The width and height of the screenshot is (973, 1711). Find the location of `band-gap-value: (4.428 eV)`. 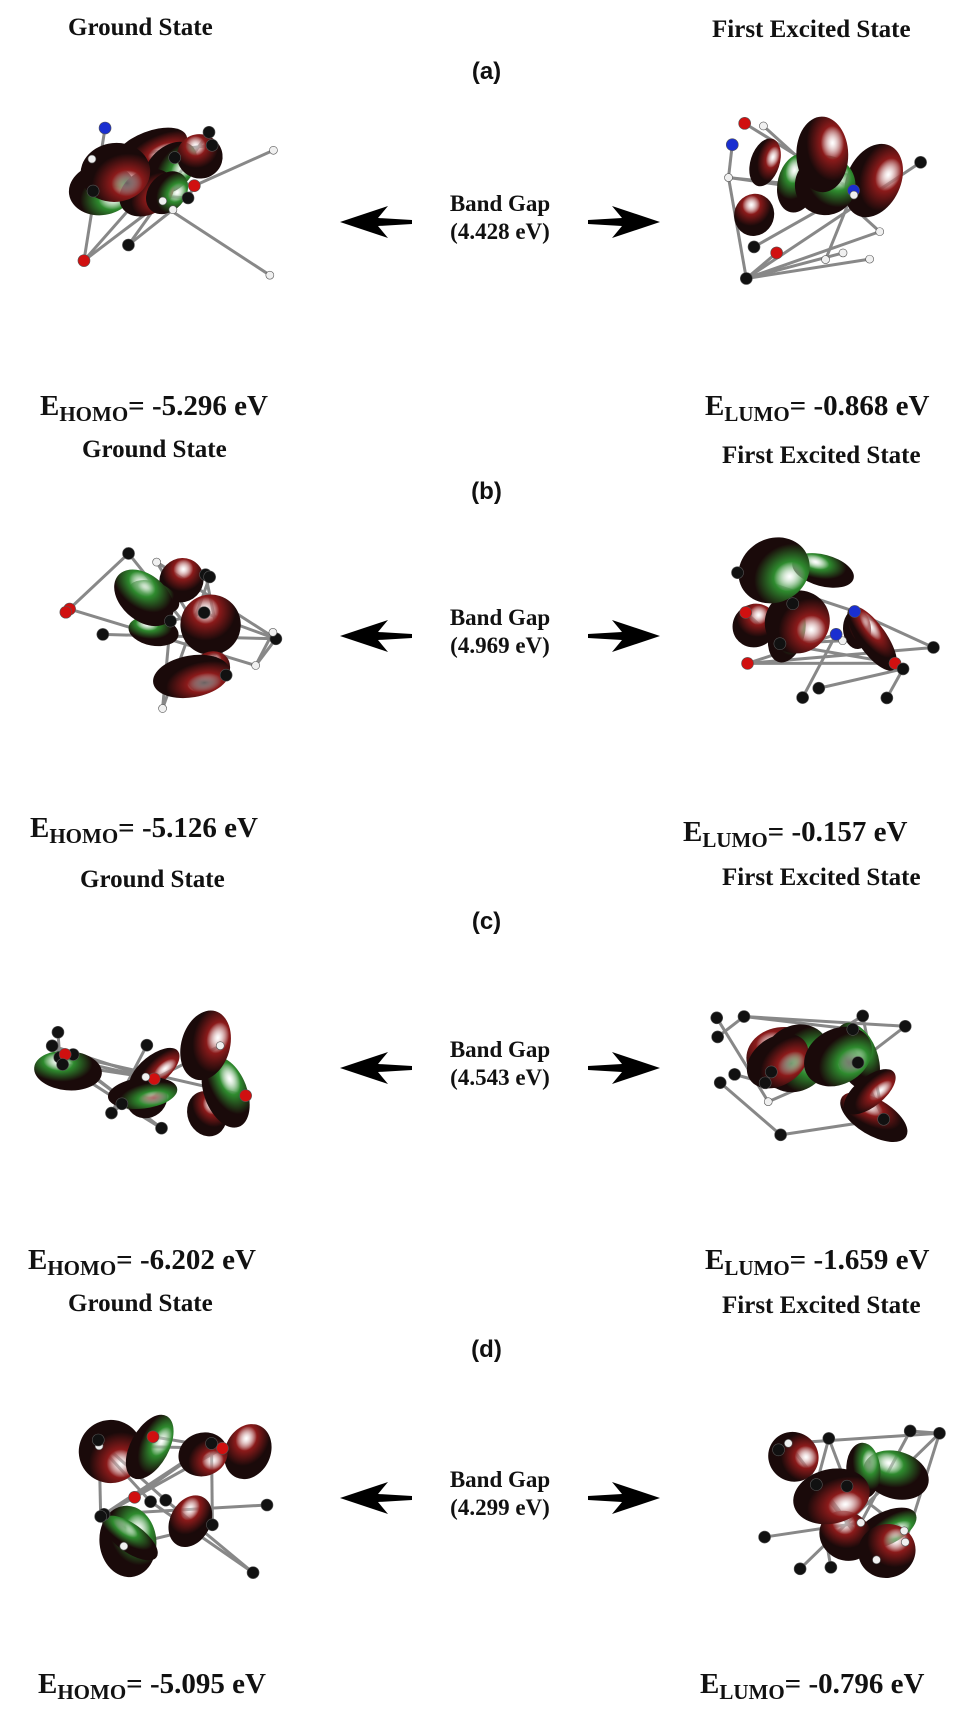

band-gap-value: (4.428 eV) is located at coordinates (500, 231).